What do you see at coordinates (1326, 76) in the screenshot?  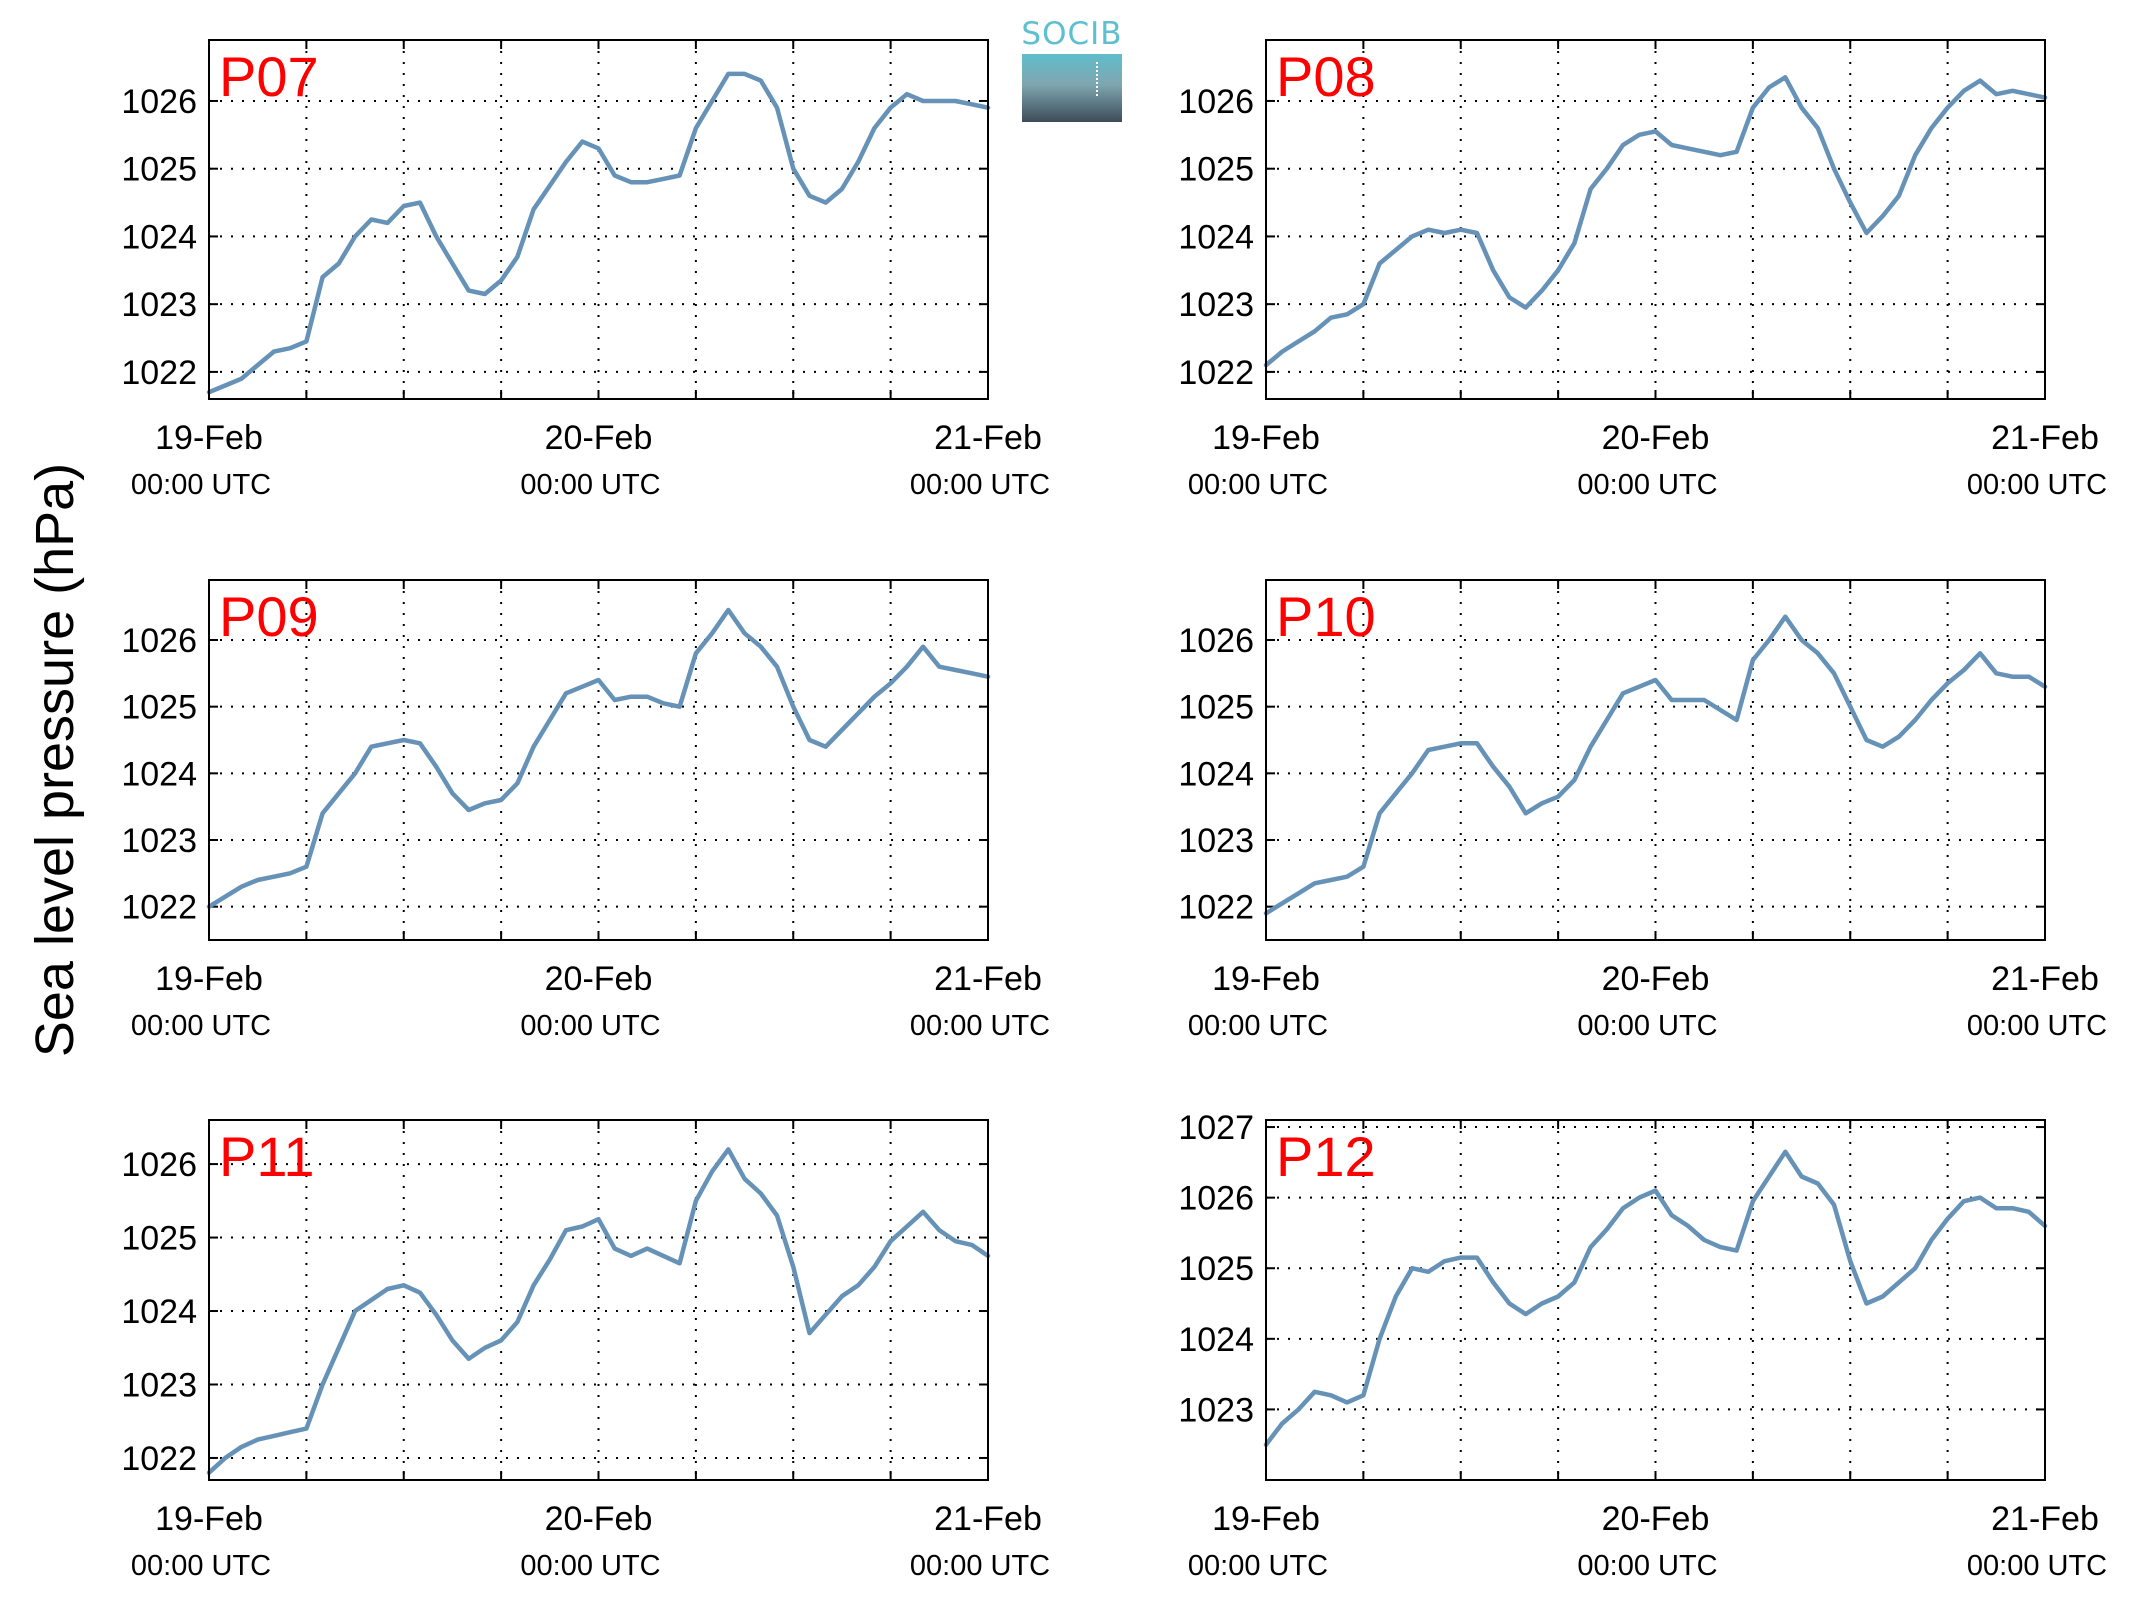 I see `panel-label: P08` at bounding box center [1326, 76].